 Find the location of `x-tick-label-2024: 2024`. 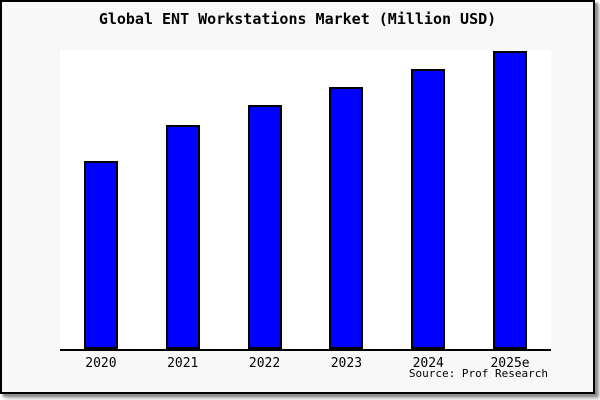

x-tick-label-2024: 2024 is located at coordinates (428, 363).